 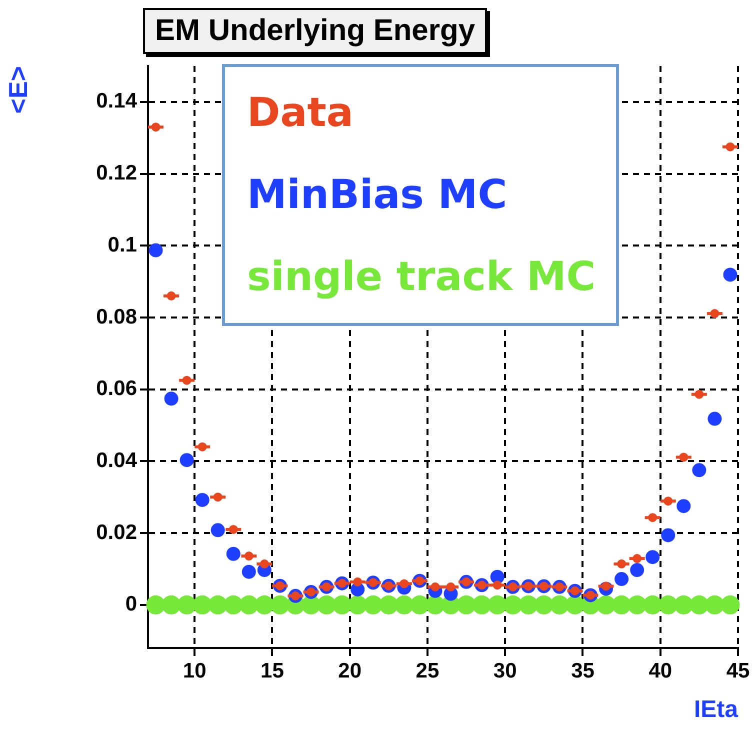 What do you see at coordinates (300, 113) in the screenshot?
I see `text: Data` at bounding box center [300, 113].